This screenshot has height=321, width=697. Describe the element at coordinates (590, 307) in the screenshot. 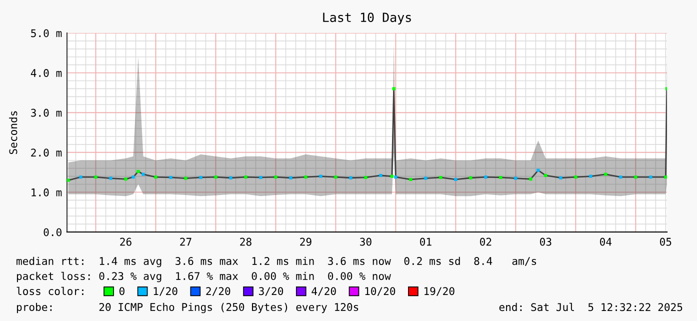

I see `text: end: Sat Jul 5 12:32:22 2025` at that location.